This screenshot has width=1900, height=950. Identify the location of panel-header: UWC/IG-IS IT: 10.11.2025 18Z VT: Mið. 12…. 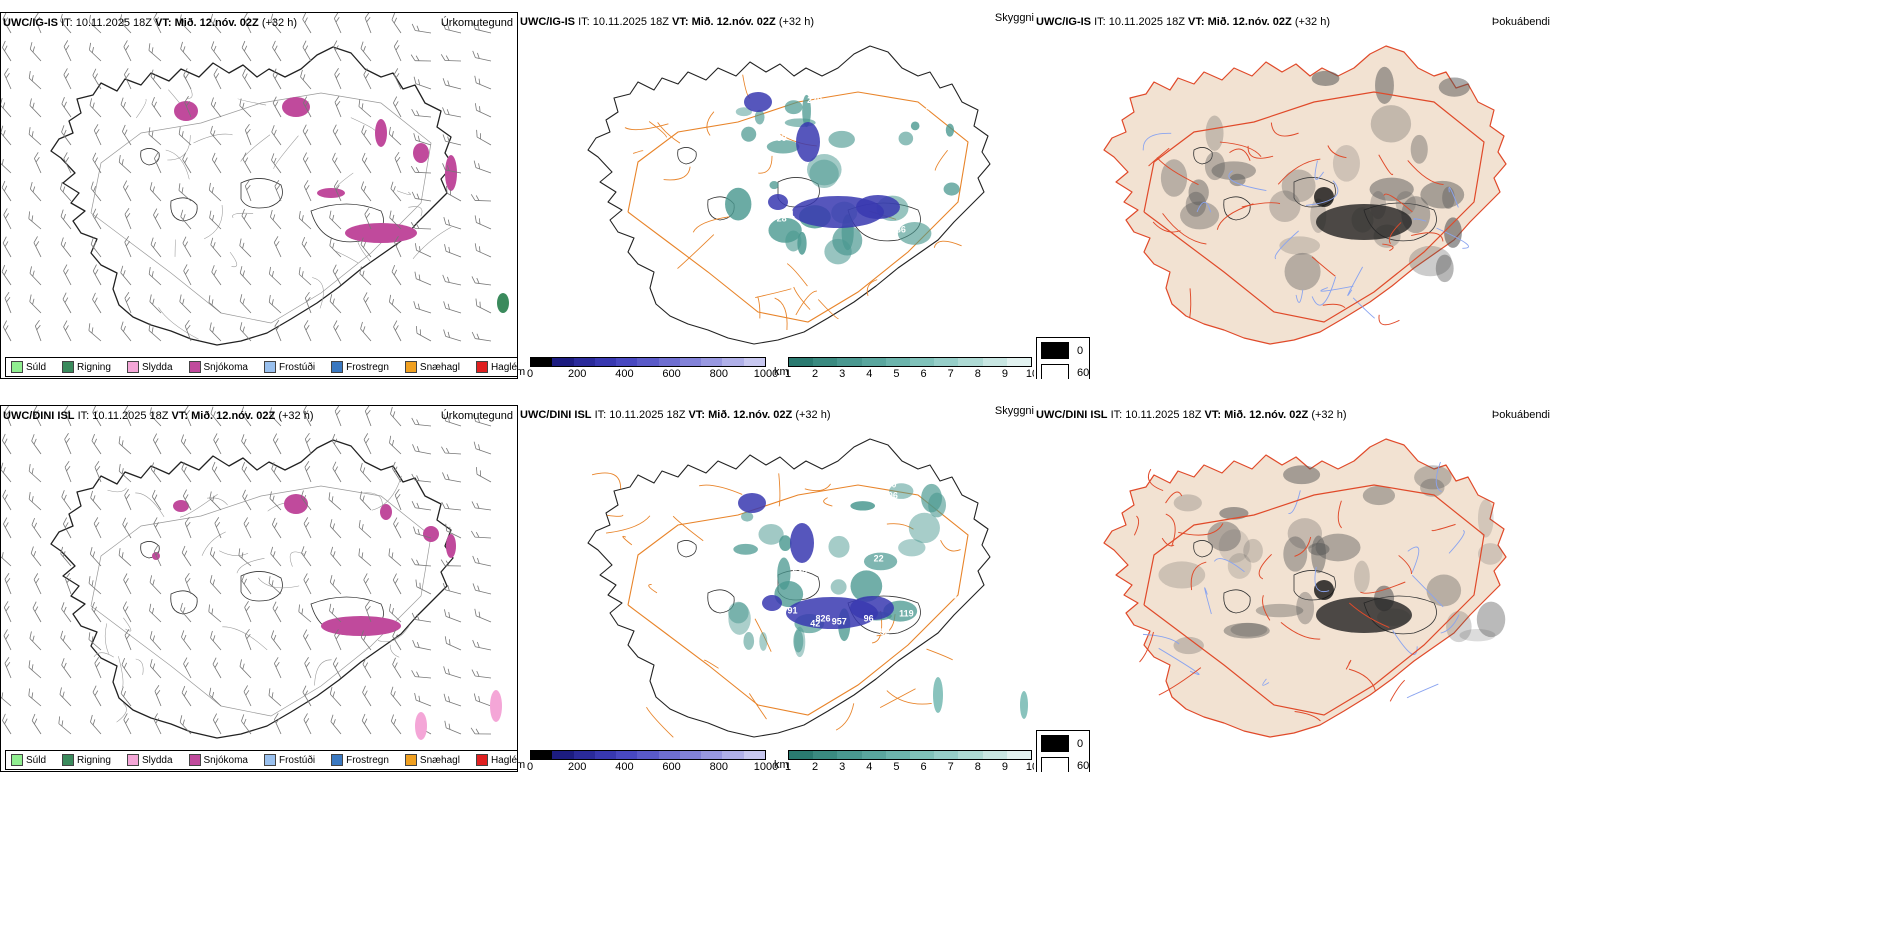
(667, 22).